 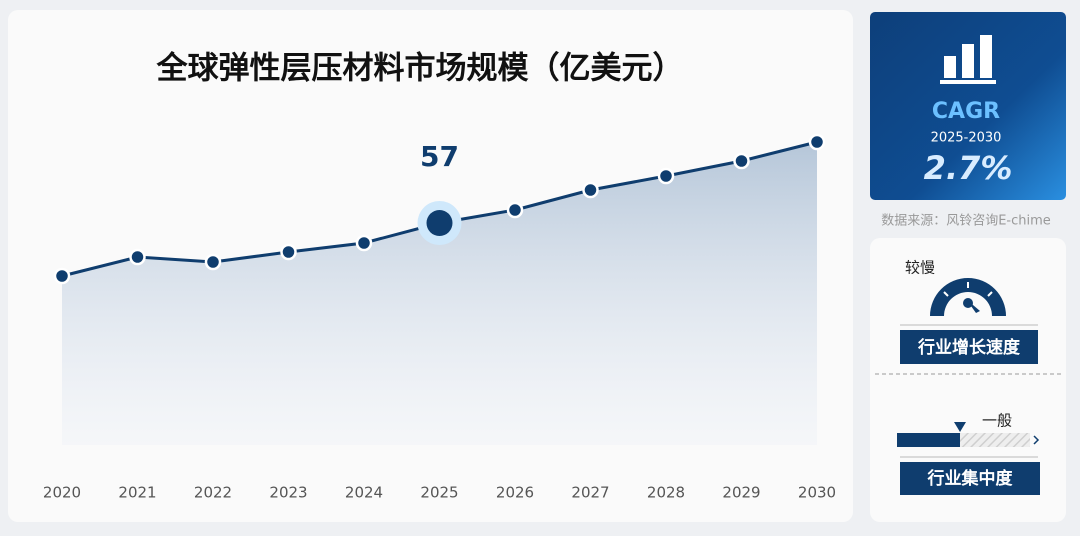 I want to click on indicator-label: 行业集中度, so click(x=970, y=478).